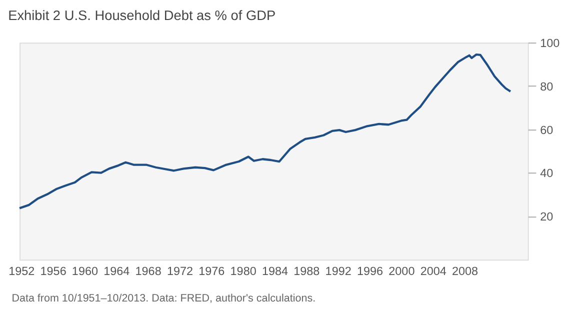 Image resolution: width=566 pixels, height=320 pixels. Describe the element at coordinates (164, 298) in the screenshot. I see `text: Data from 10/1951–10/2013. Data: FRED, author's calculations.` at that location.